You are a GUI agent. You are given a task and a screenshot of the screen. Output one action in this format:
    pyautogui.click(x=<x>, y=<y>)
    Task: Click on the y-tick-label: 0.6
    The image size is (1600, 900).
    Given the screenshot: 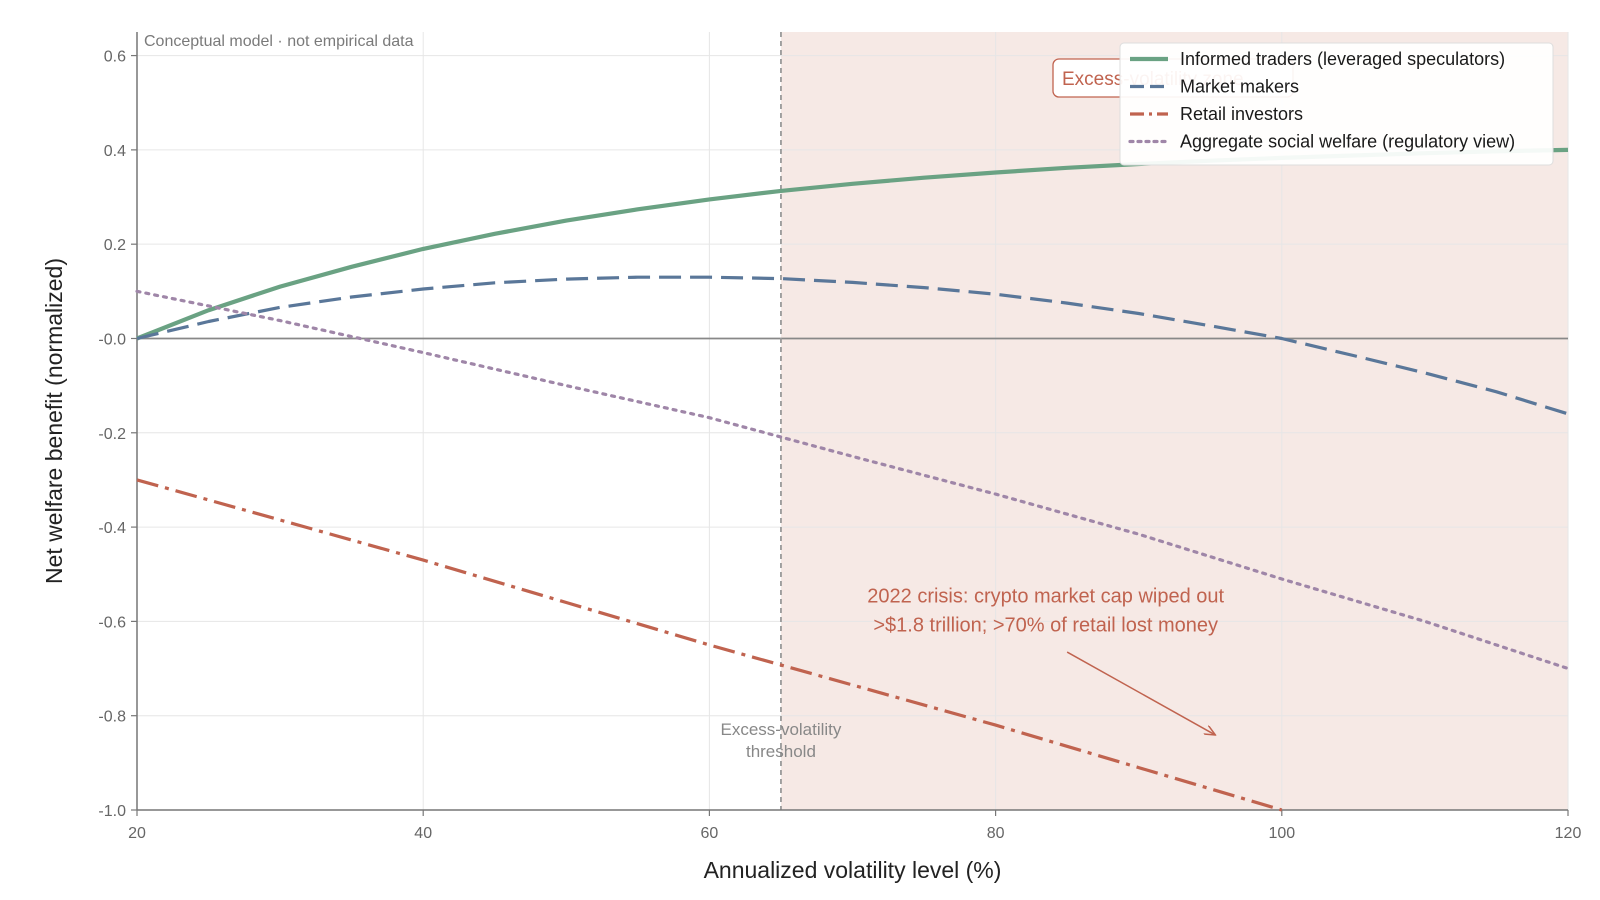 What is the action you would take?
    pyautogui.click(x=115, y=57)
    